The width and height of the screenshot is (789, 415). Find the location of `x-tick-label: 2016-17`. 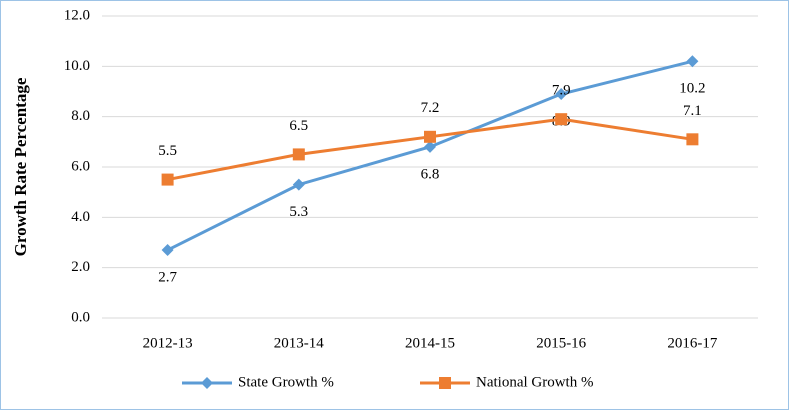

x-tick-label: 2016-17 is located at coordinates (692, 343).